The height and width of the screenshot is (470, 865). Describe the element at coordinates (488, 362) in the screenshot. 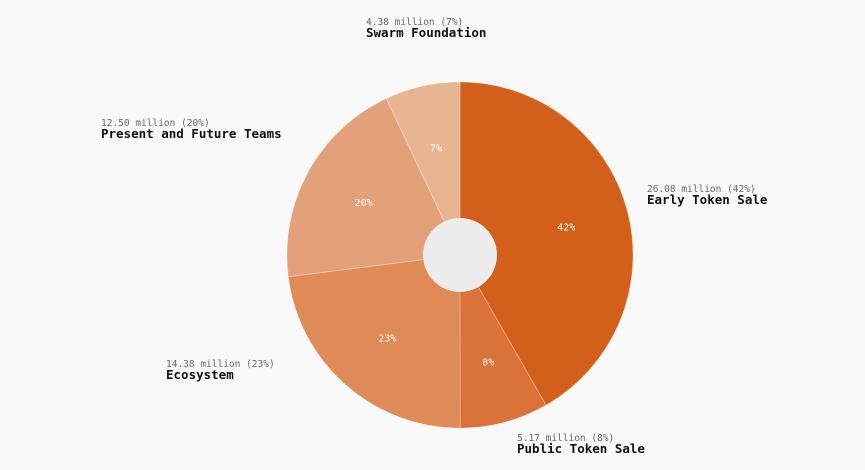

I see `slice-percent-label-1: 8%` at that location.